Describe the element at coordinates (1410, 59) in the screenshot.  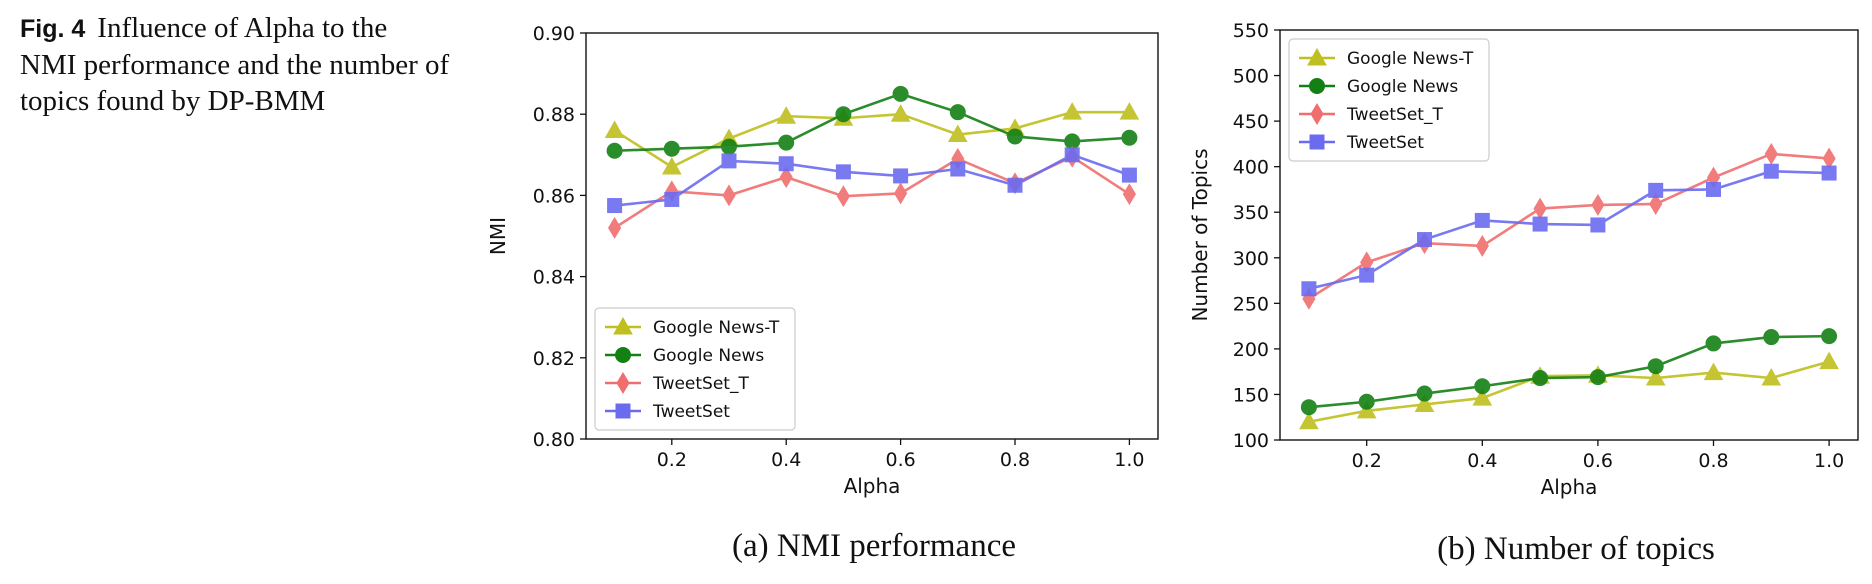
I see `legend-label: Google News-T` at that location.